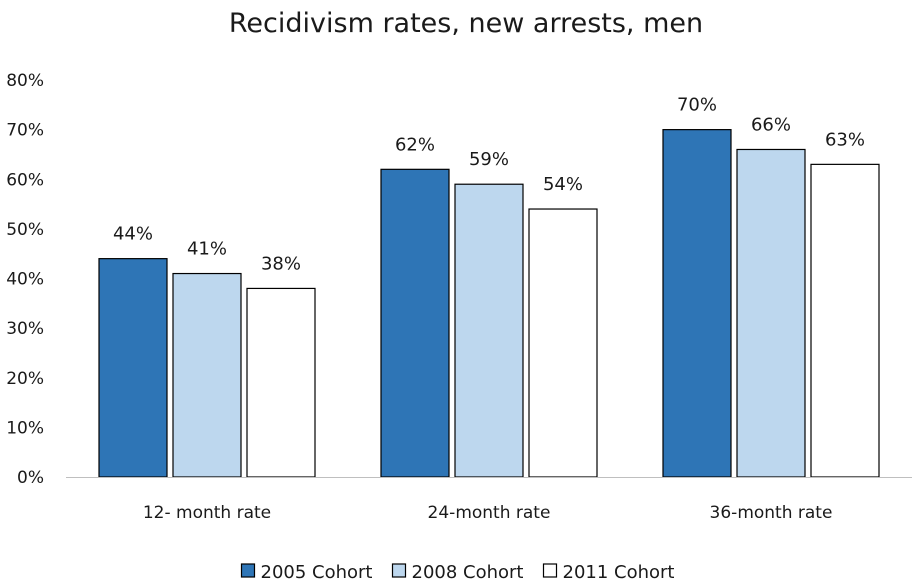 The width and height of the screenshot is (916, 584). What do you see at coordinates (207, 513) in the screenshot?
I see `category-label: 12- month rate` at bounding box center [207, 513].